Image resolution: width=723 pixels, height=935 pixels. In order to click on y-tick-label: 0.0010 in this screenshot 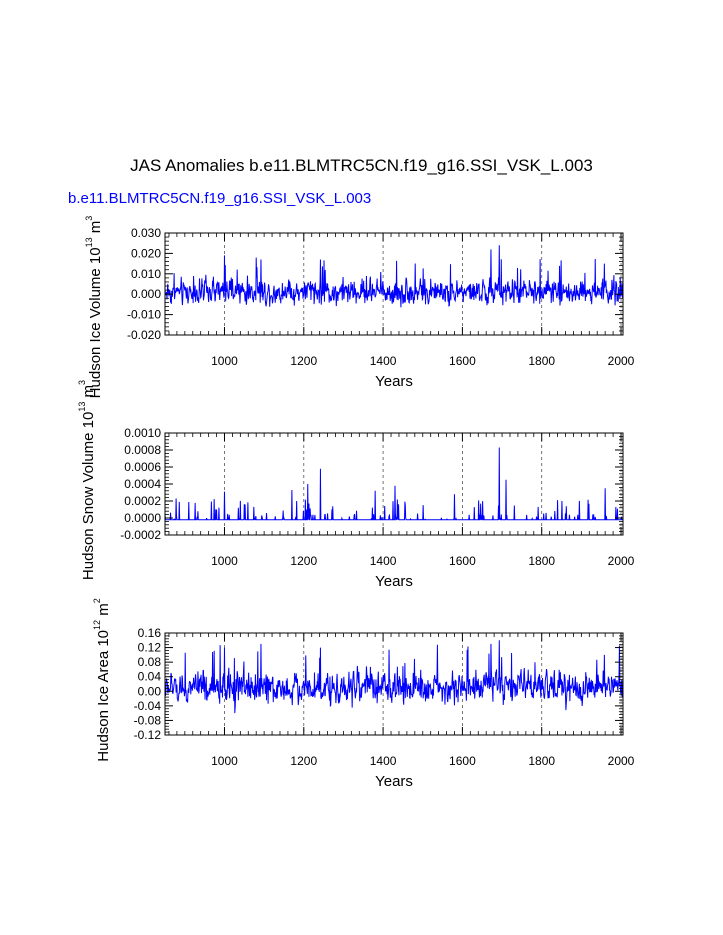, I will do `click(142, 433)`.